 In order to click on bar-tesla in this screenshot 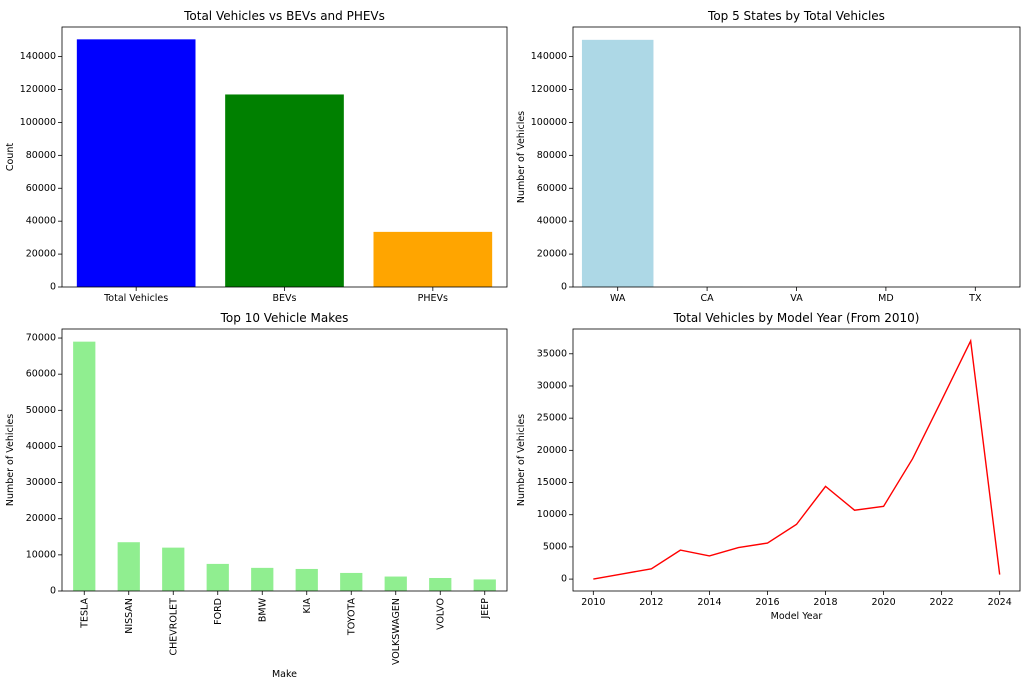, I will do `click(84, 466)`.